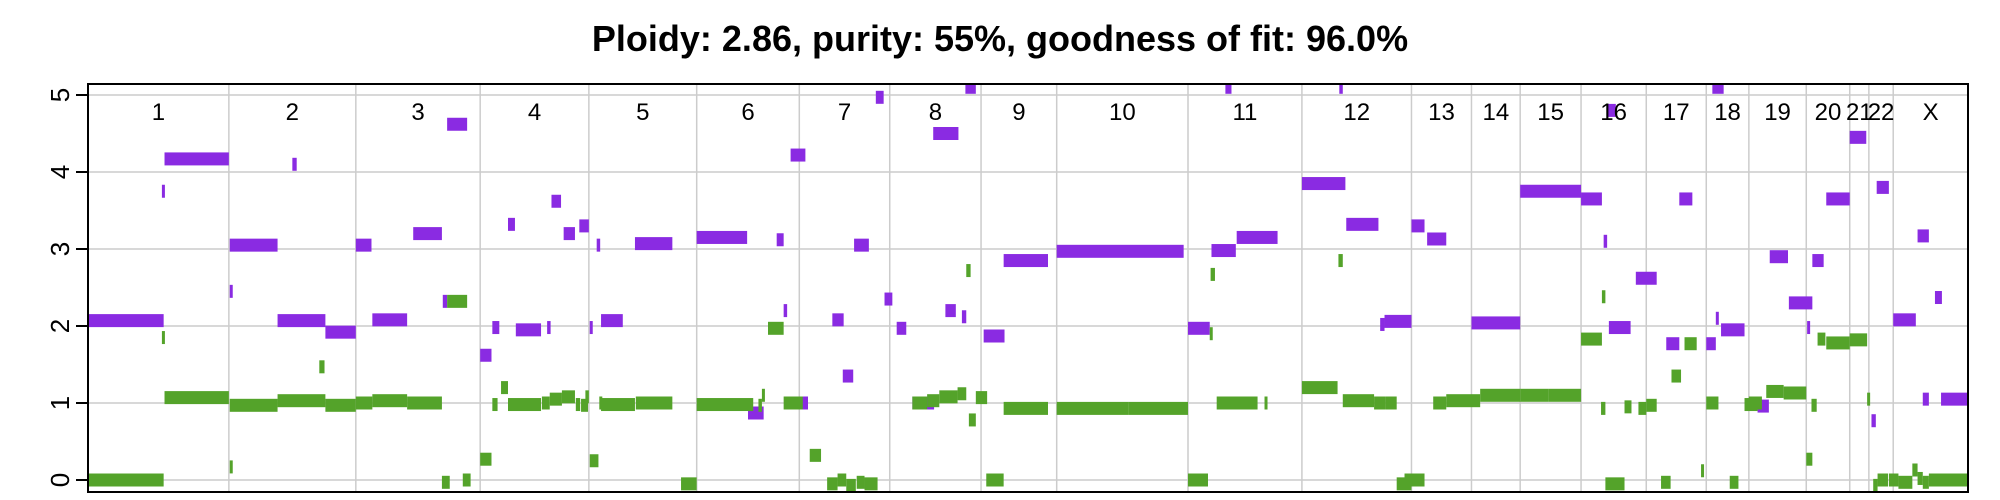  What do you see at coordinates (1122, 112) in the screenshot?
I see `chromosome-label: 10` at bounding box center [1122, 112].